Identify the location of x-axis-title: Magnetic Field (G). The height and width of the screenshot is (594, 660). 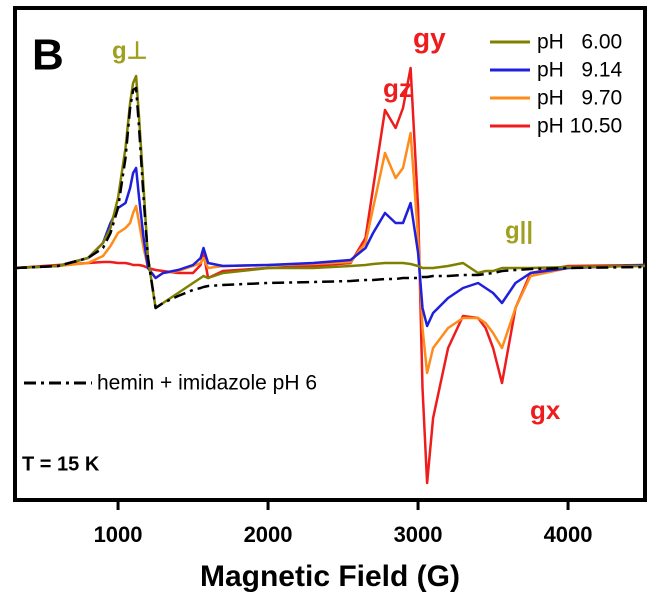
(330, 576).